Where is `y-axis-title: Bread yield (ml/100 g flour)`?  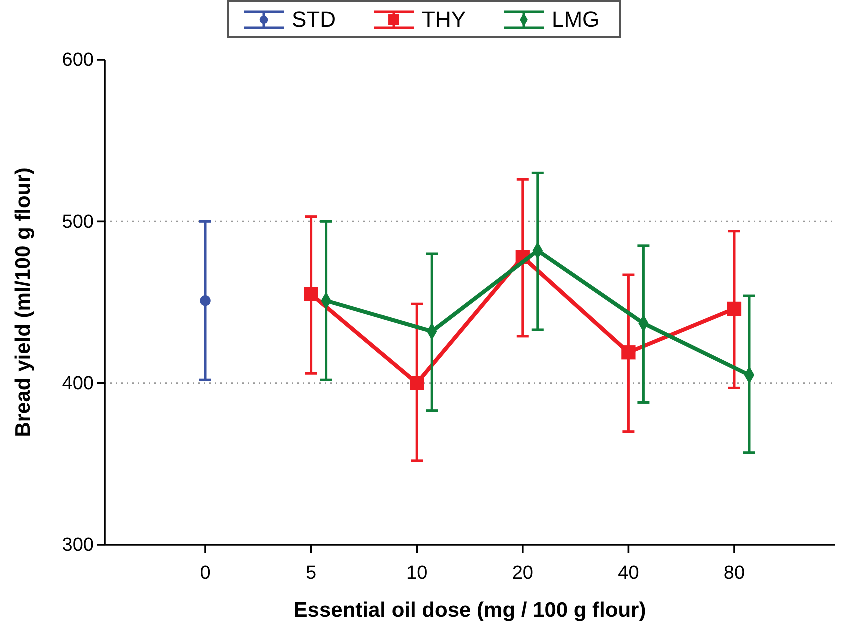
y-axis-title: Bread yield (ml/100 g flour) is located at coordinates (23, 303).